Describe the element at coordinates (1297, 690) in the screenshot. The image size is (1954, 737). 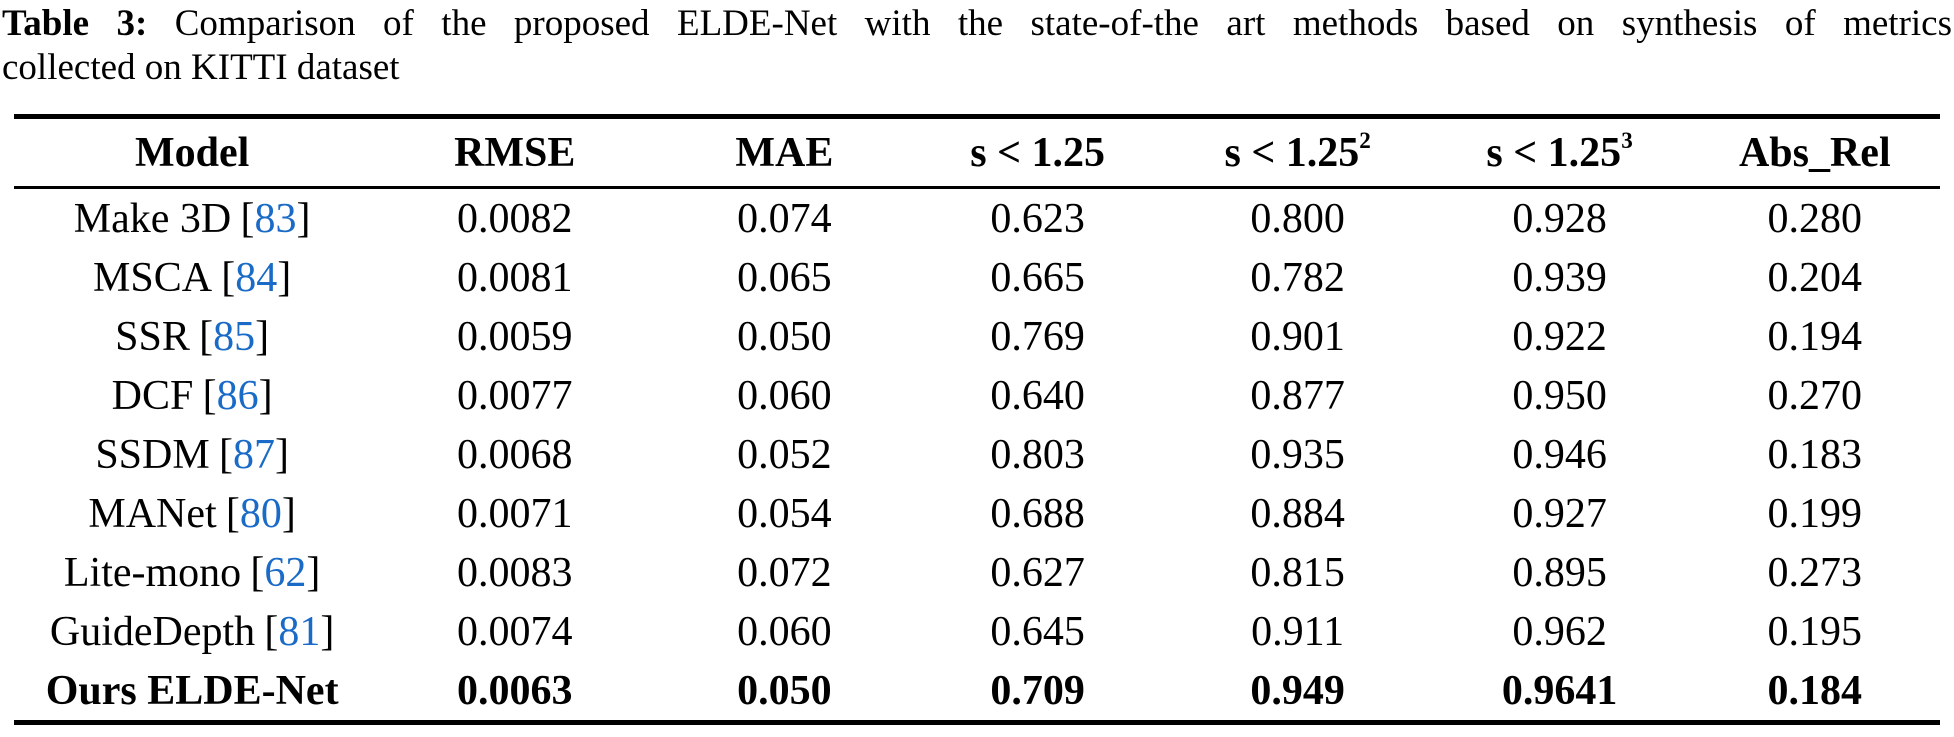
I see `delta2-cell: 0.949` at that location.